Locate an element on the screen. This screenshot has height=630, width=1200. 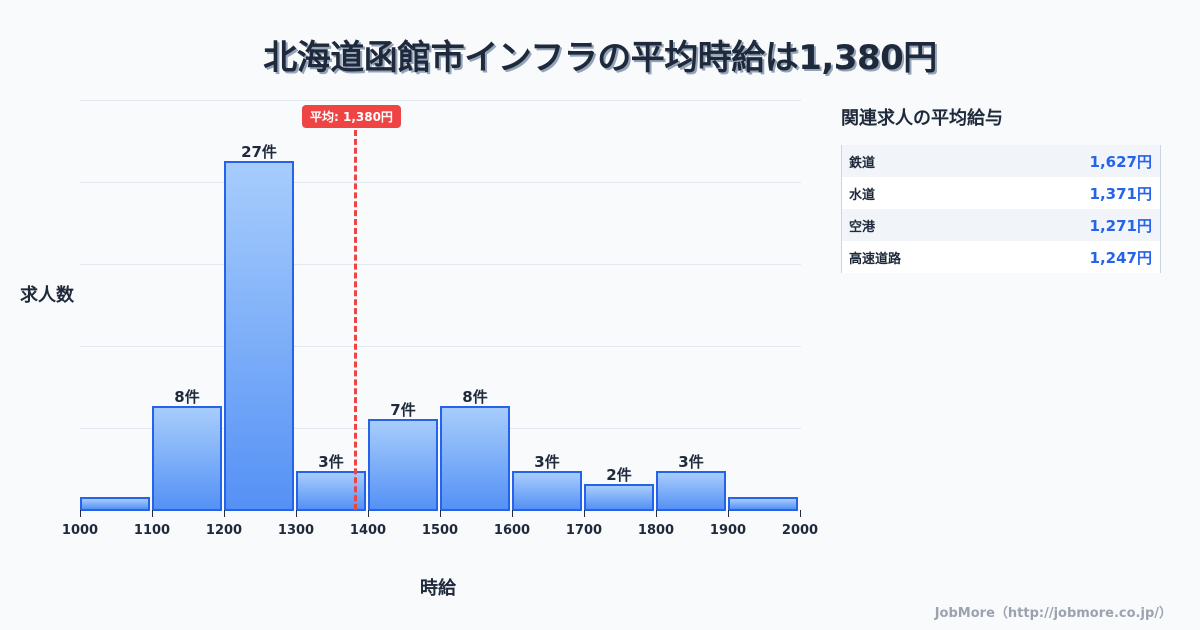
x-tick-label: 1800 is located at coordinates (656, 530).